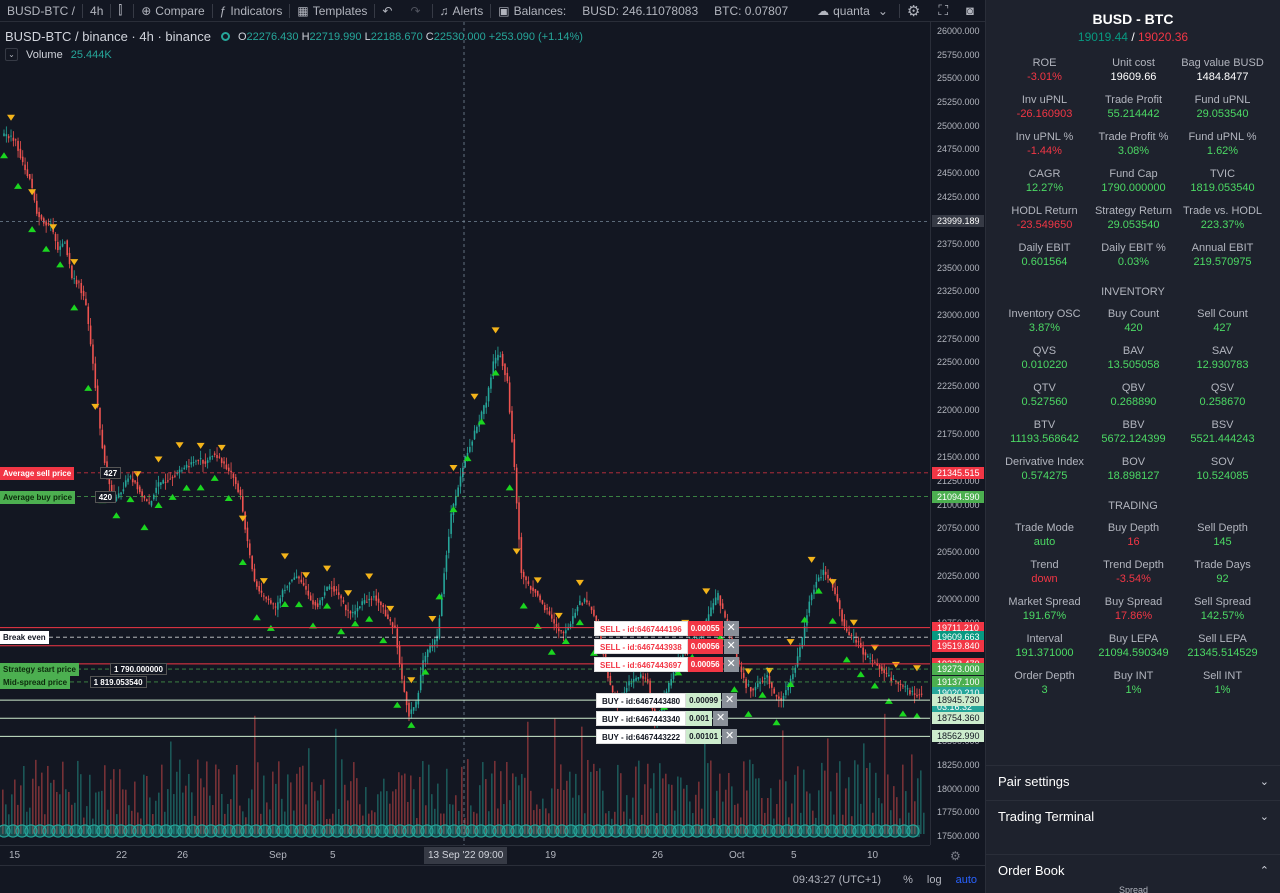 Image resolution: width=1280 pixels, height=893 pixels. Describe the element at coordinates (945, 11) in the screenshot. I see `fullscreen-button: ⛶` at that location.